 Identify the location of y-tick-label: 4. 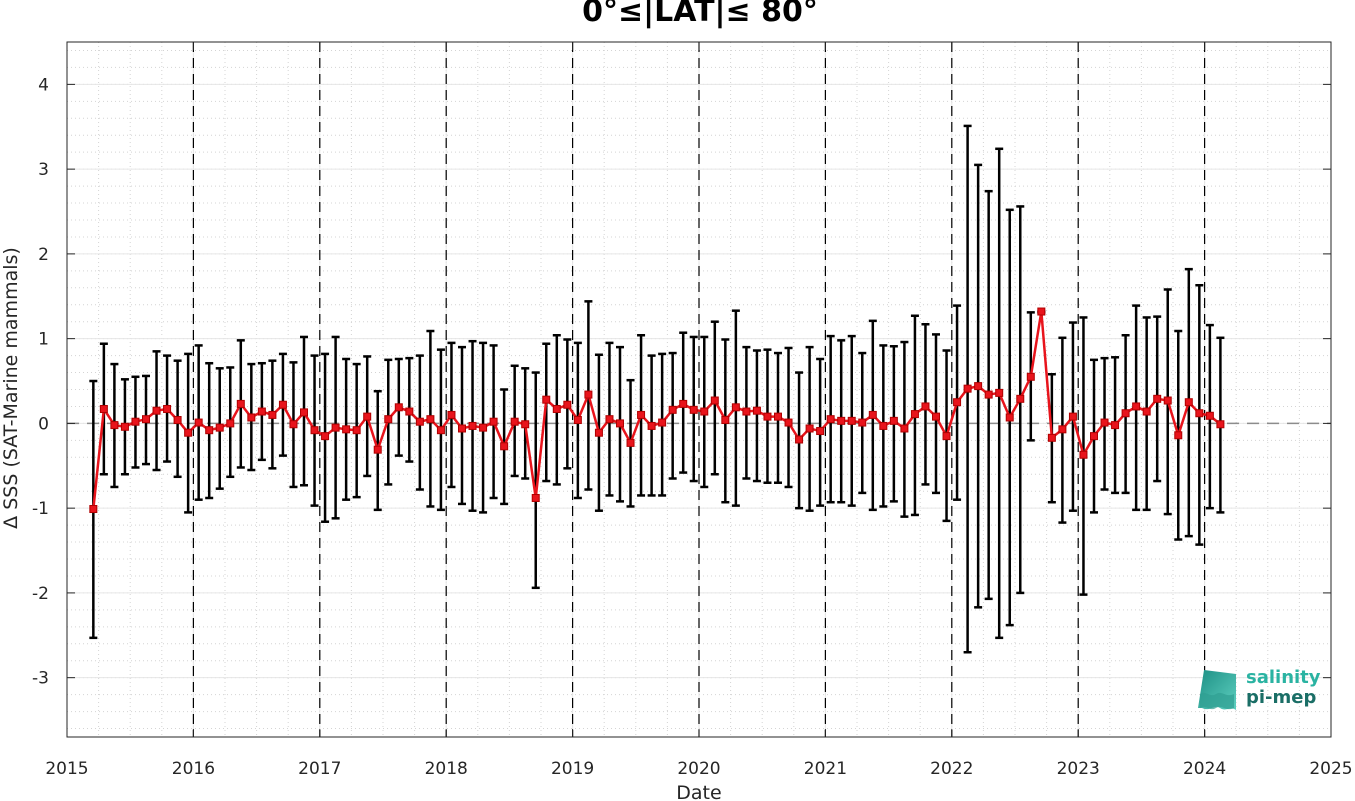
(43, 85).